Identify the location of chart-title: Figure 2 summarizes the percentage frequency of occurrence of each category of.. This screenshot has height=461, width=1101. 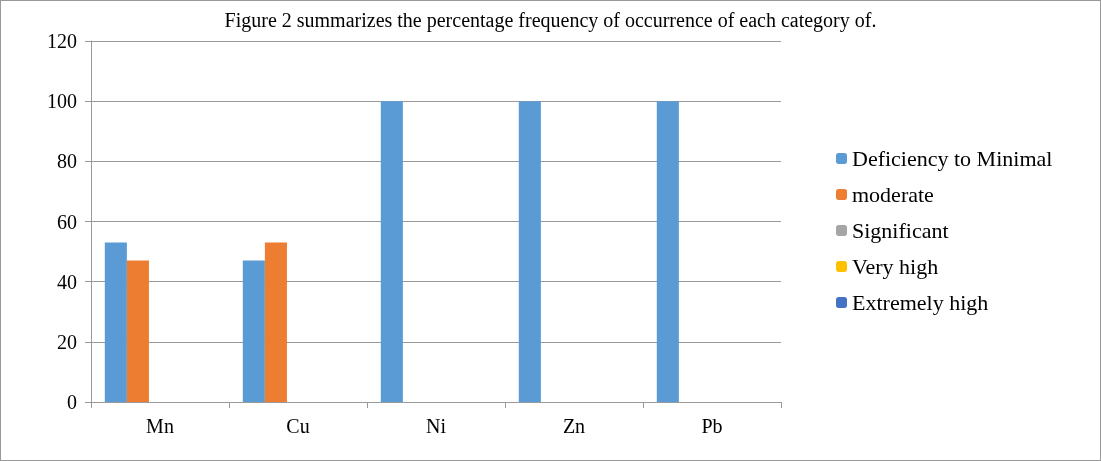
(550, 20).